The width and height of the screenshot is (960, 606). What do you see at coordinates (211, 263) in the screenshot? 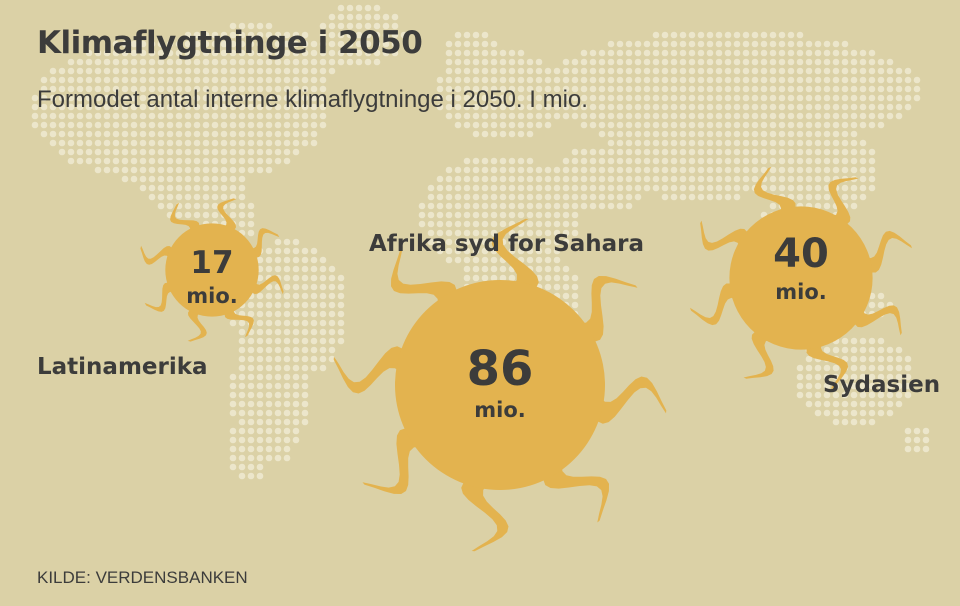
I see `value-label: 17` at bounding box center [211, 263].